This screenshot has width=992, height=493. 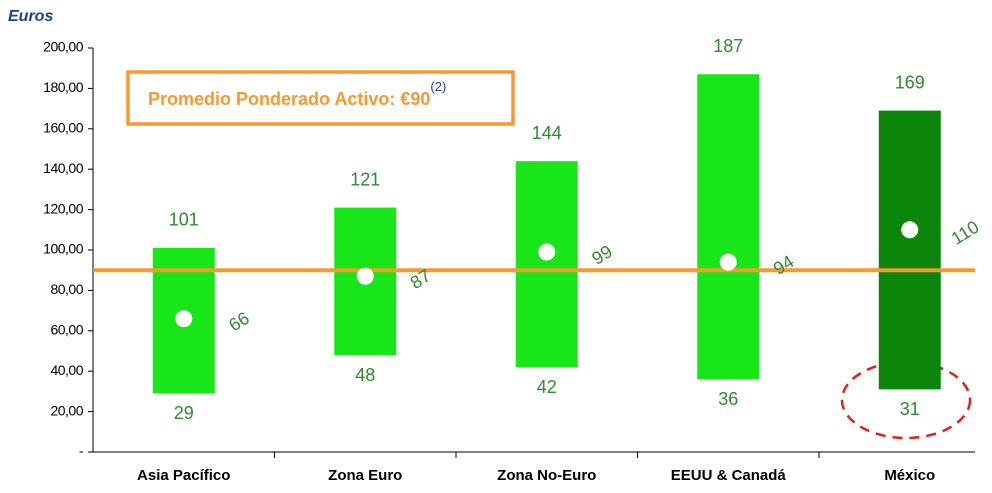 What do you see at coordinates (910, 82) in the screenshot?
I see `high-label: 169` at bounding box center [910, 82].